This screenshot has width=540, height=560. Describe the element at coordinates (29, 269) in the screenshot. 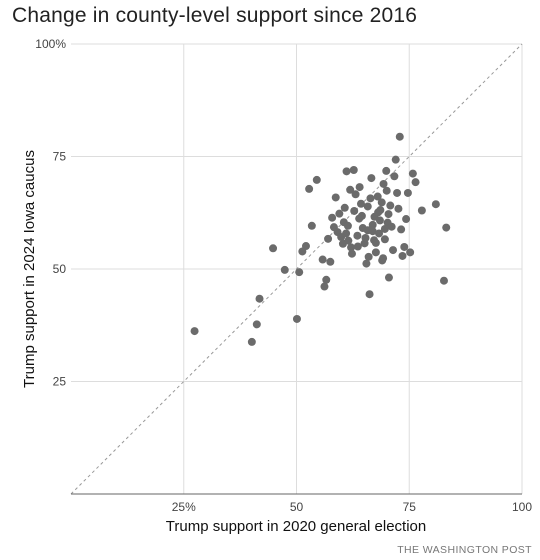

I see `y-axis-label: Trump support in 2024 Iowa caucus` at that location.